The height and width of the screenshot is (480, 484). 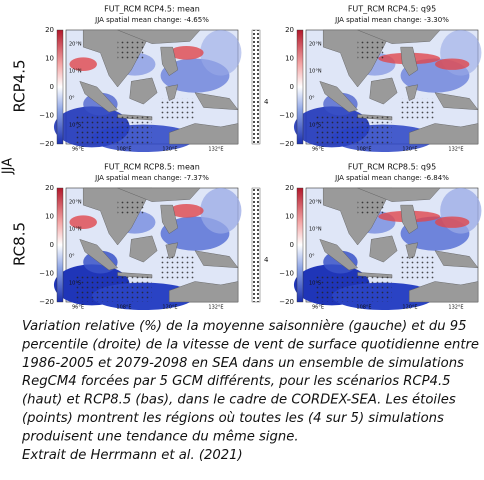 I want to click on row-label: RCP4.5, so click(x=20, y=85).